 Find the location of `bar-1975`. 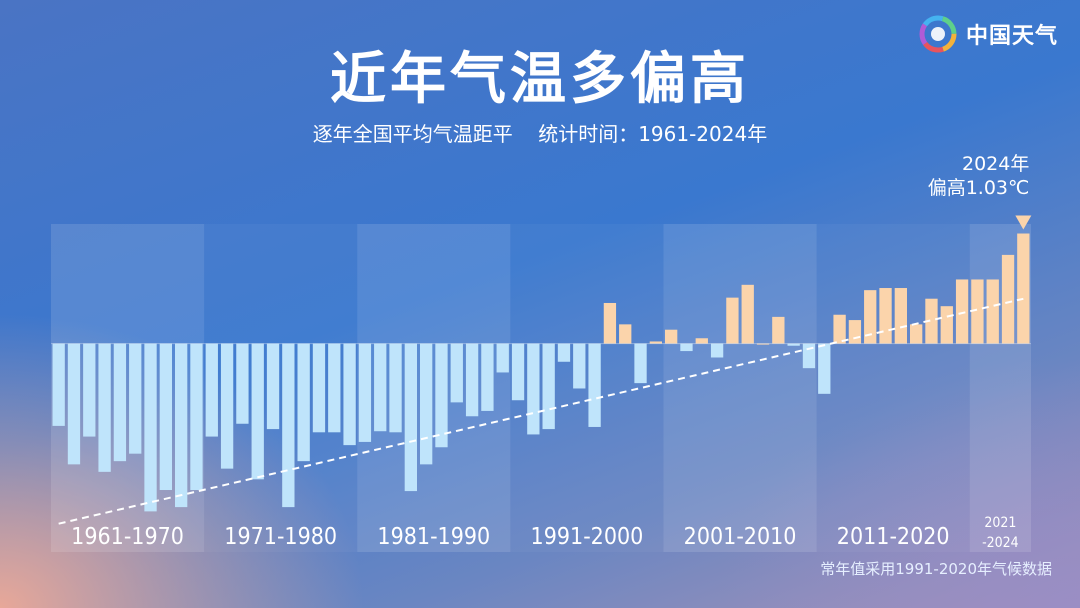

bar-1975 is located at coordinates (273, 386).